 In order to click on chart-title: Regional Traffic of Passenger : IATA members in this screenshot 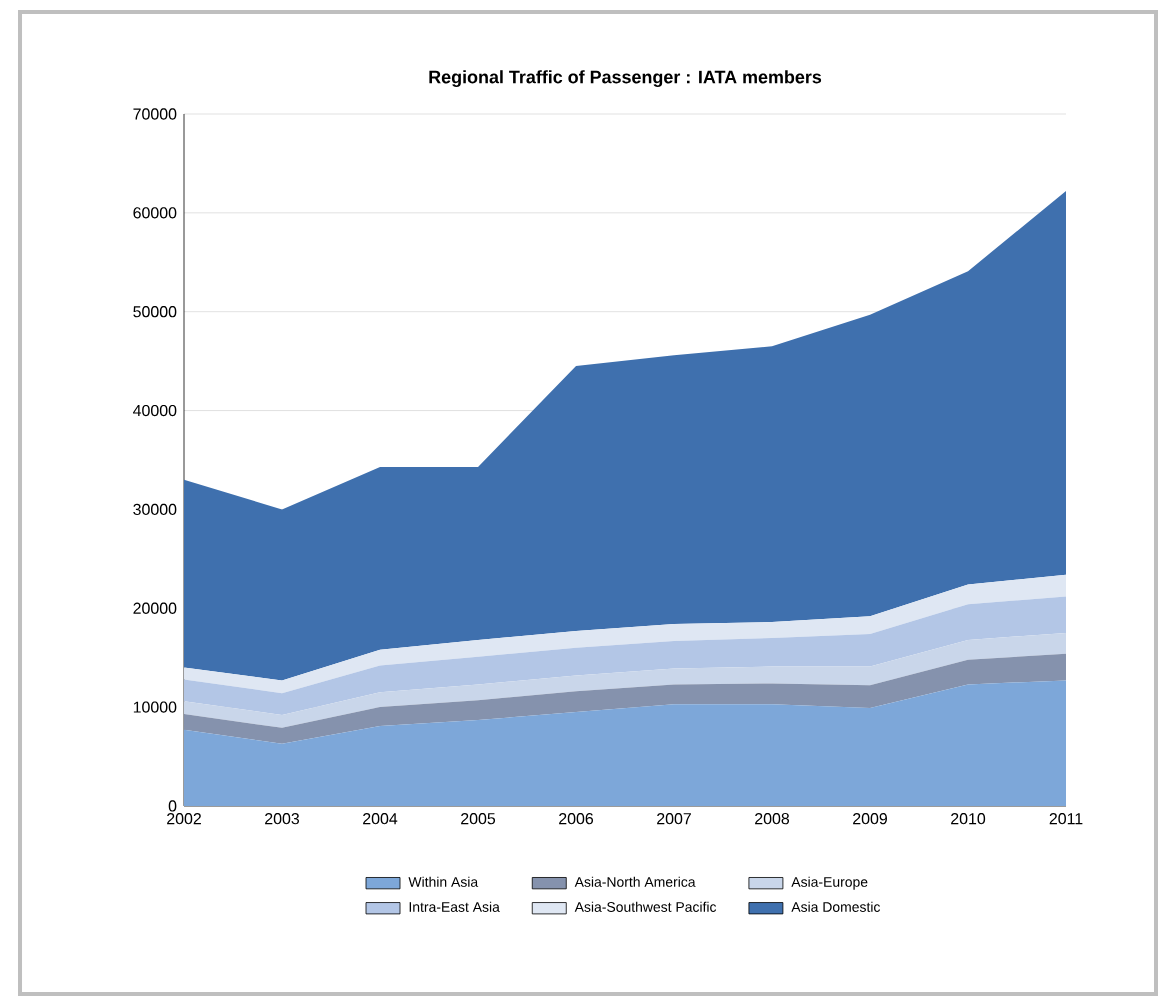, I will do `click(625, 79)`.